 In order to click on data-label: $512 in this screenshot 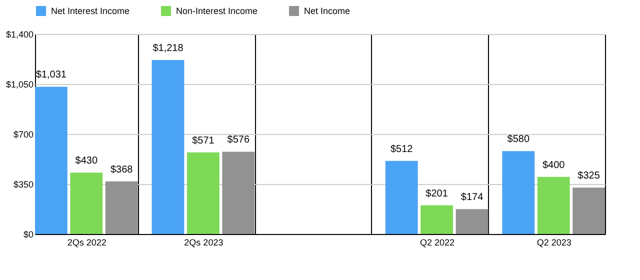, I will do `click(402, 149)`.